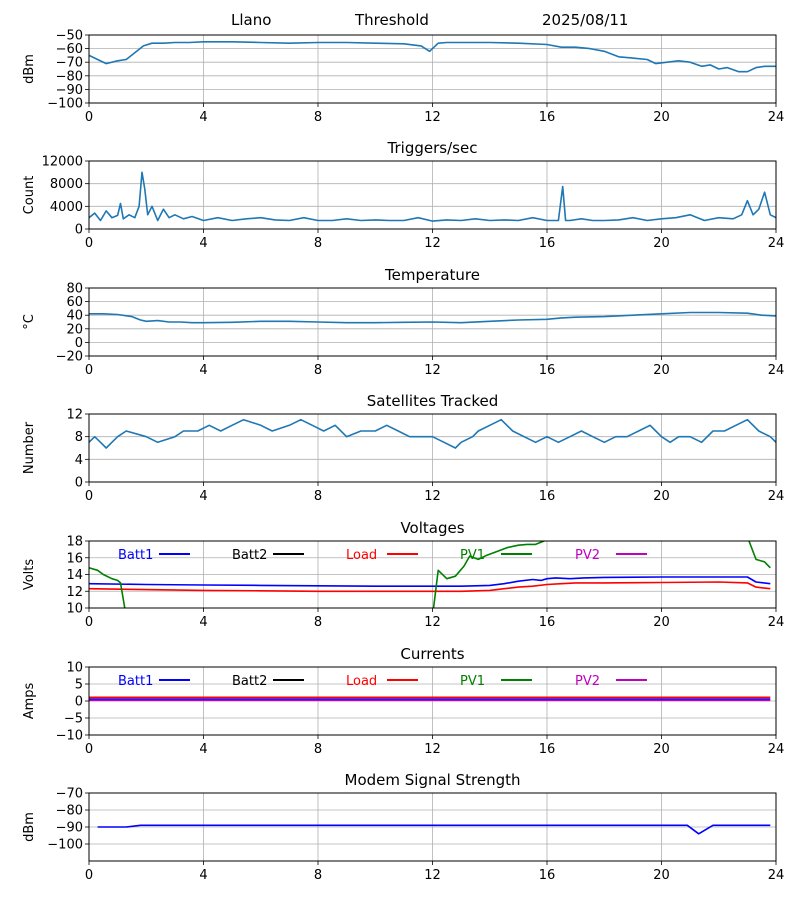 The height and width of the screenshot is (900, 800). What do you see at coordinates (251, 20) in the screenshot?
I see `header-site: Llano` at bounding box center [251, 20].